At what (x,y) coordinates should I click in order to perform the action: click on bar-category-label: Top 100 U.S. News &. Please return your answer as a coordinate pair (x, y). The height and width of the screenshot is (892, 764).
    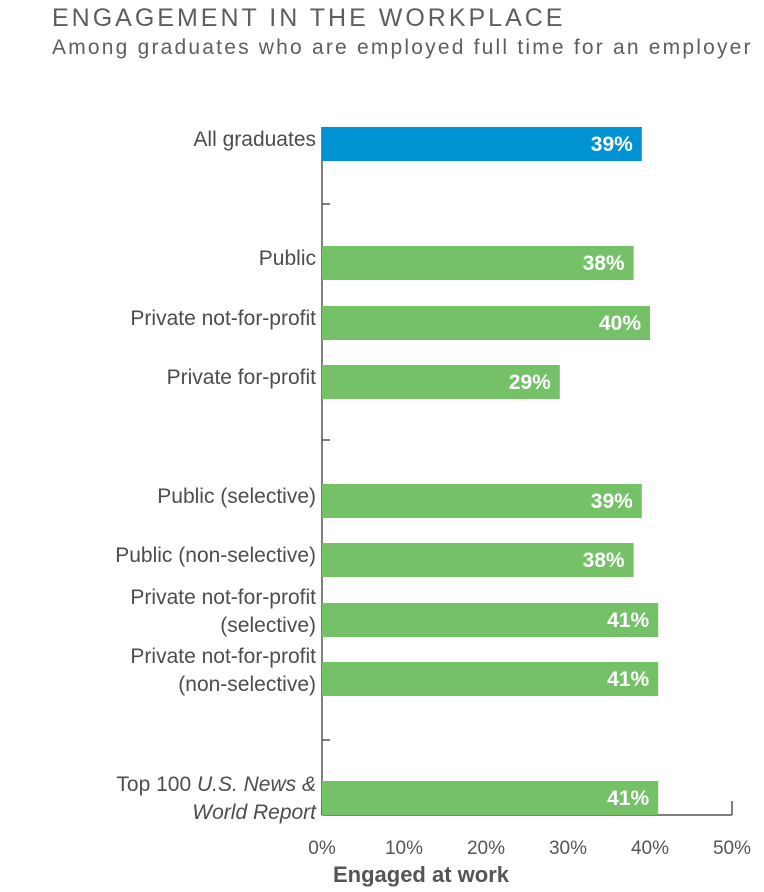
    Looking at the image, I should click on (216, 784).